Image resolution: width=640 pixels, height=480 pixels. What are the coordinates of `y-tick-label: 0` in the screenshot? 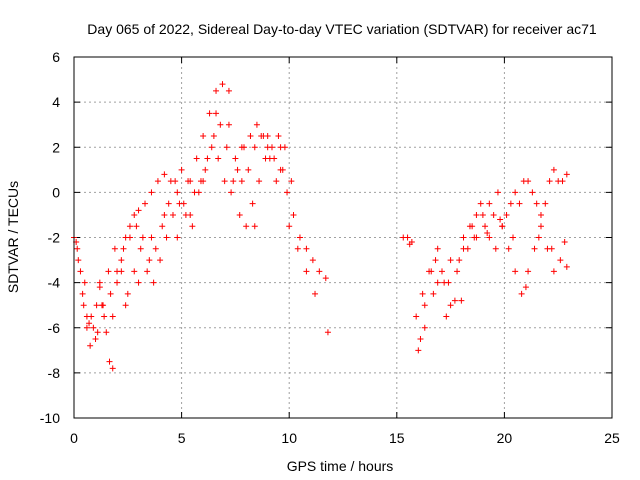 It's located at (56, 192).